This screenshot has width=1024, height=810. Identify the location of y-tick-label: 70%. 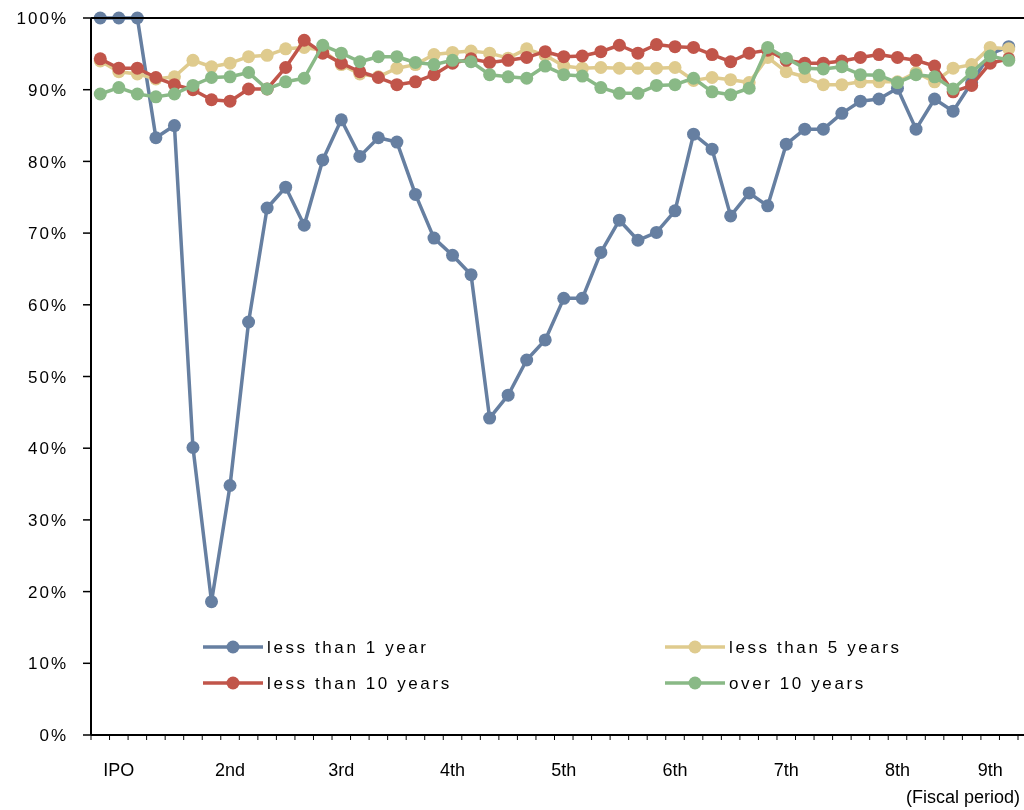
(47, 234).